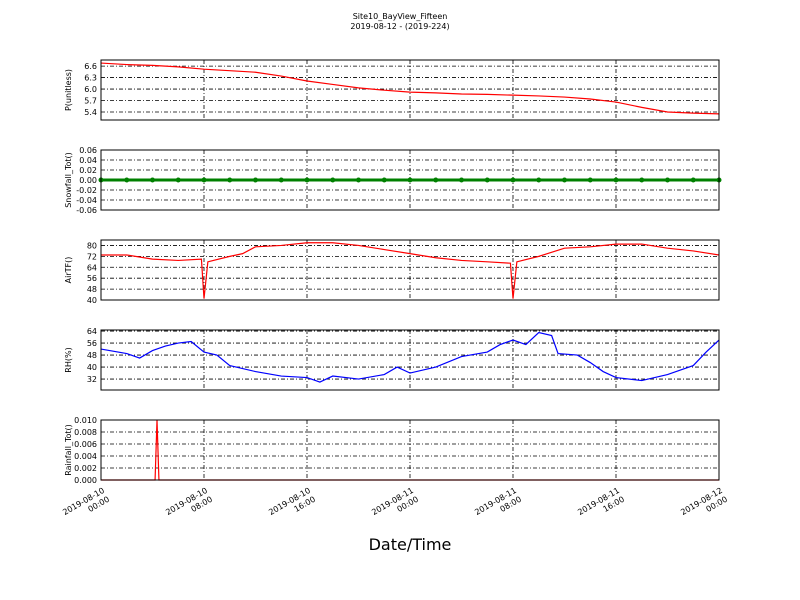 The height and width of the screenshot is (600, 800). I want to click on subtitle: 2019-08-12 - (2019-224), so click(399, 26).